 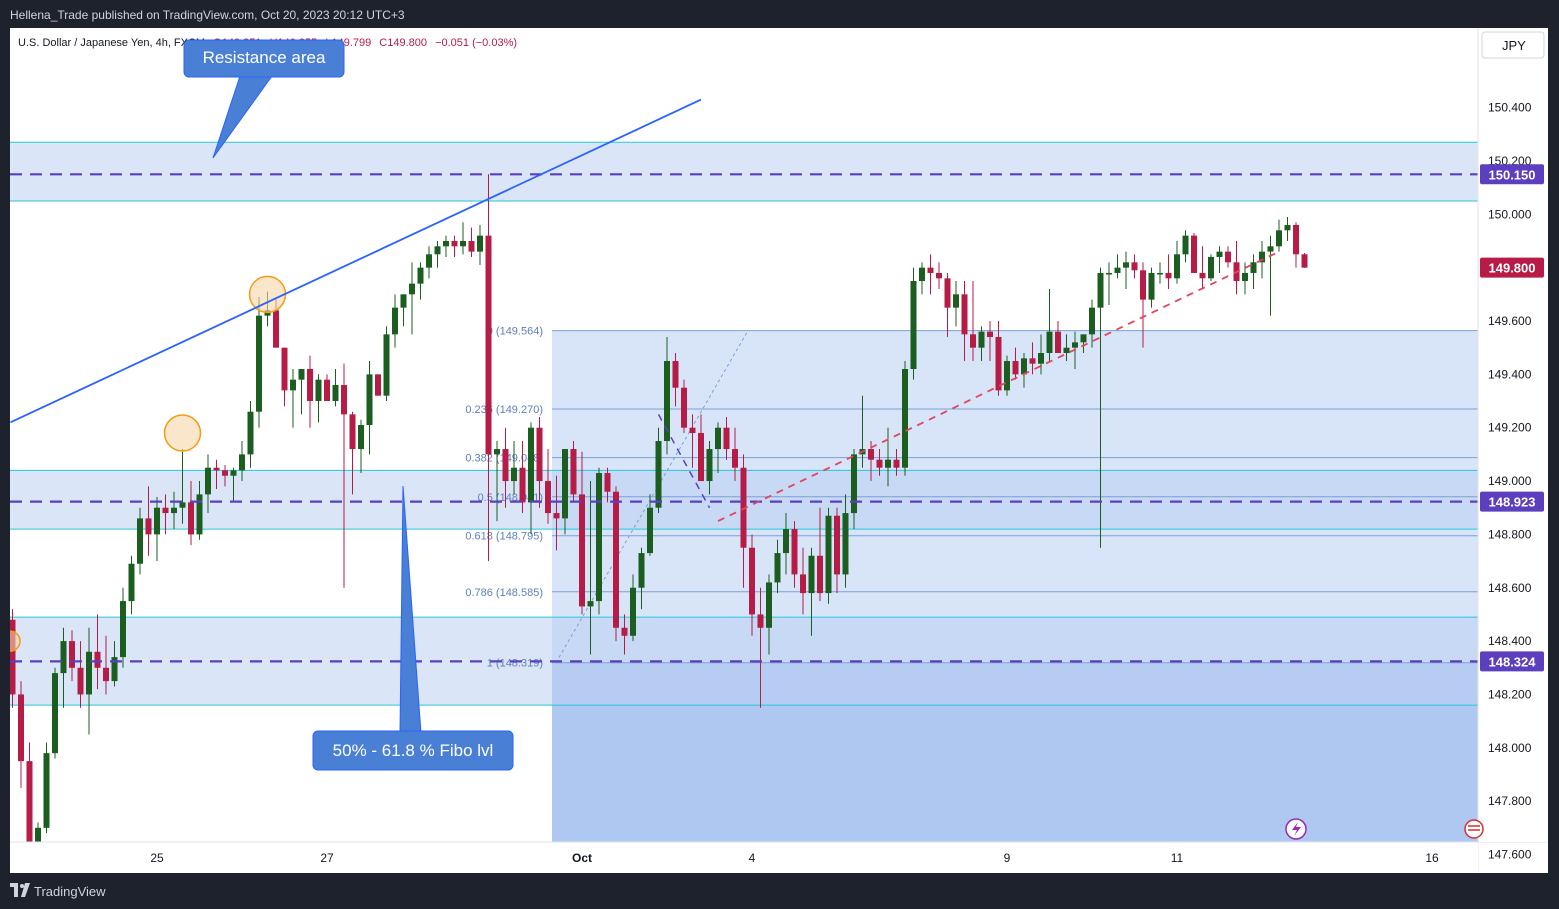 What do you see at coordinates (752, 858) in the screenshot?
I see `time-tick-label: 4` at bounding box center [752, 858].